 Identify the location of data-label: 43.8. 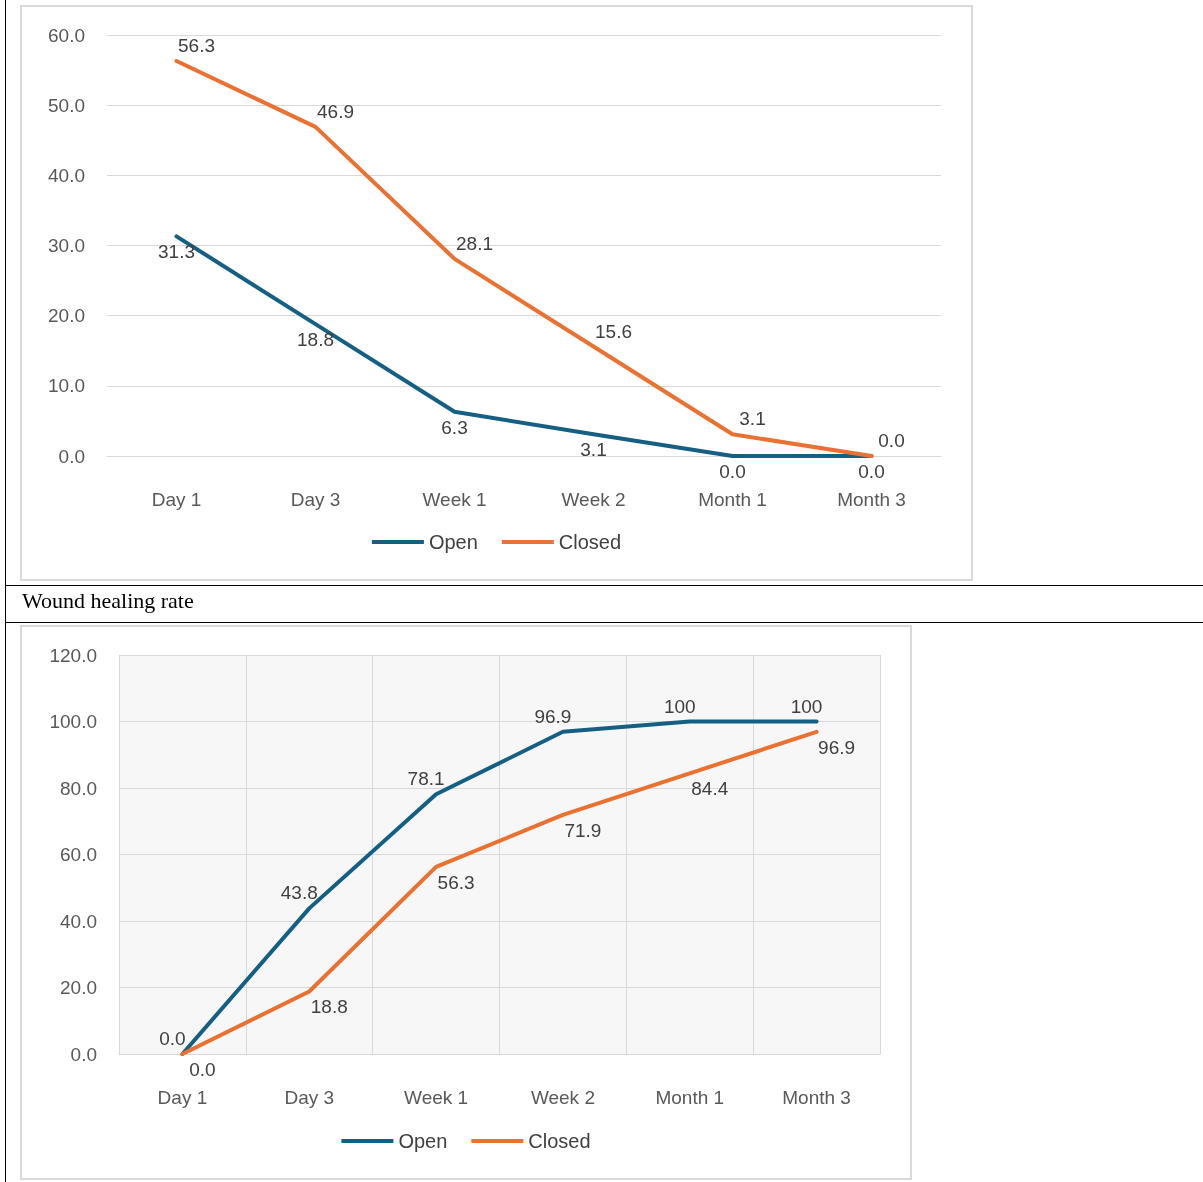
(299, 893).